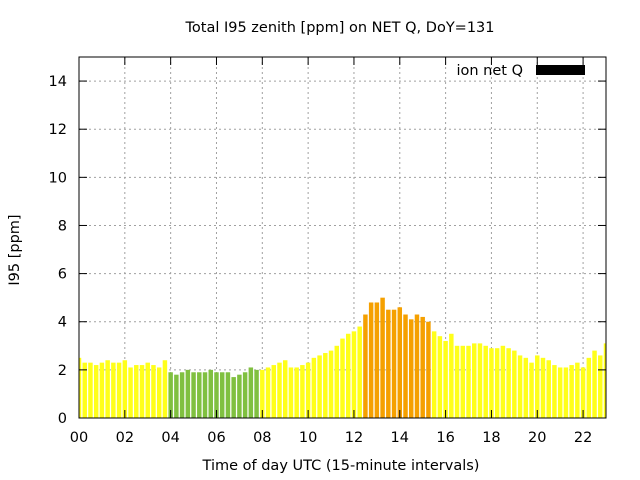 The width and height of the screenshot is (640, 480). Describe the element at coordinates (400, 438) in the screenshot. I see `x-tick-label: 14` at that location.